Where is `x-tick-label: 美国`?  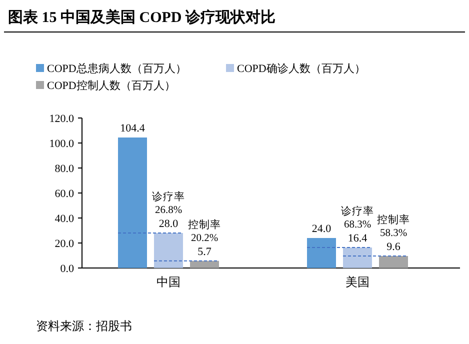 x-tick-label: 美国 is located at coordinates (358, 282).